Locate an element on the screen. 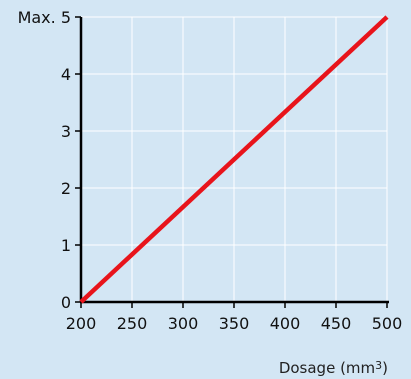 This screenshot has height=379, width=411. y-tick-label: 4 is located at coordinates (66, 74).